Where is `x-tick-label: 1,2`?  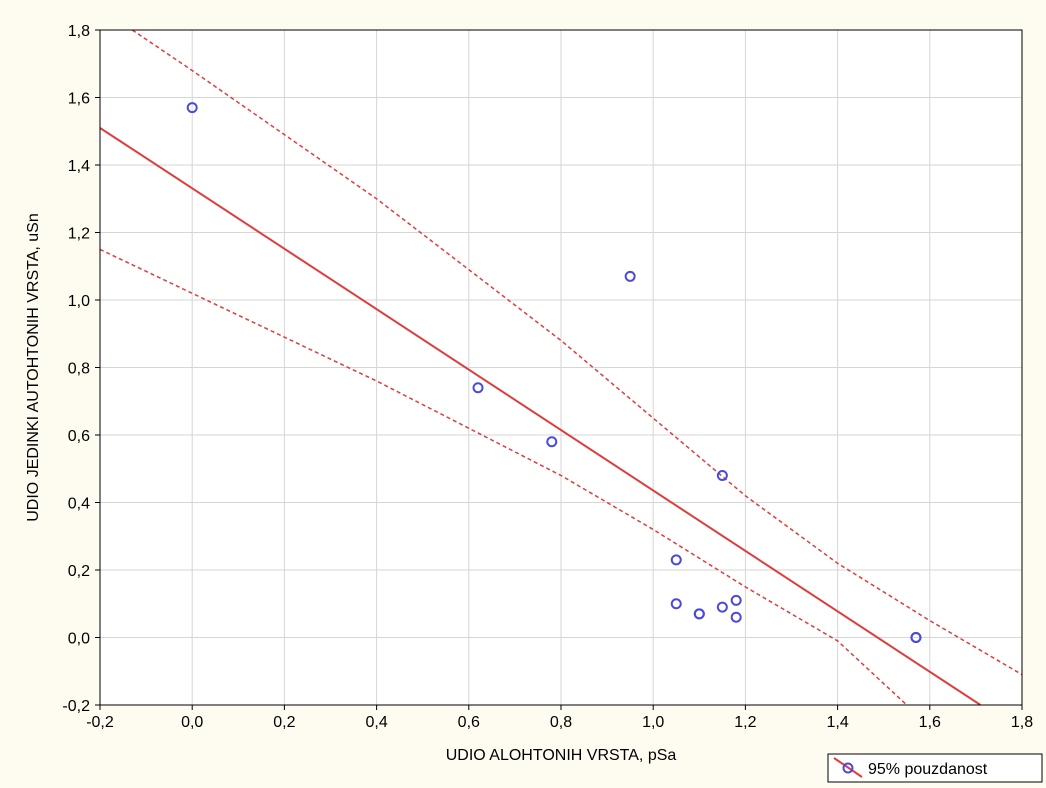 x-tick-label: 1,2 is located at coordinates (745, 722).